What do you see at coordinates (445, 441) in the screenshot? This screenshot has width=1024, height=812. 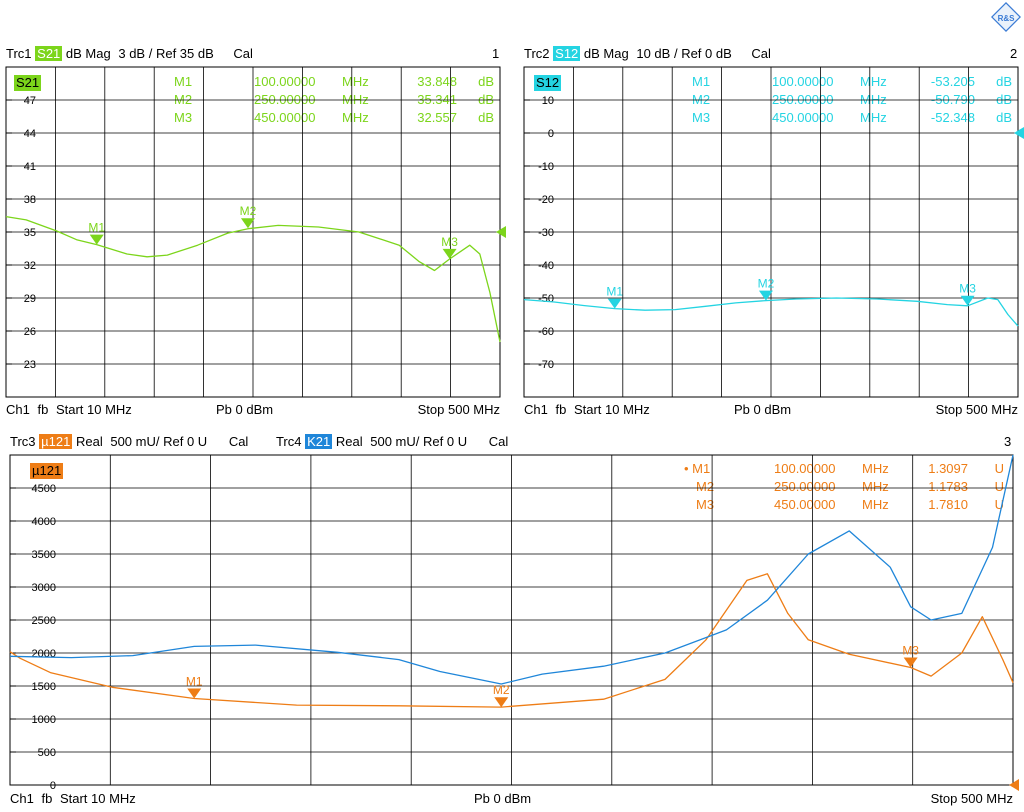 I see `panel3-ref2: Ref 0 U` at bounding box center [445, 441].